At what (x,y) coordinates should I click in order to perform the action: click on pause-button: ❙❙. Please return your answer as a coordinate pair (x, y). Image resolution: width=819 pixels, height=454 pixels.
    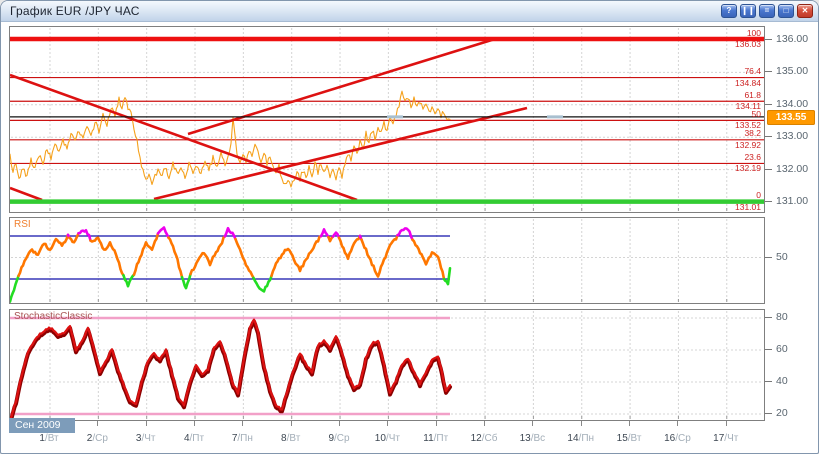
    Looking at the image, I should click on (748, 11).